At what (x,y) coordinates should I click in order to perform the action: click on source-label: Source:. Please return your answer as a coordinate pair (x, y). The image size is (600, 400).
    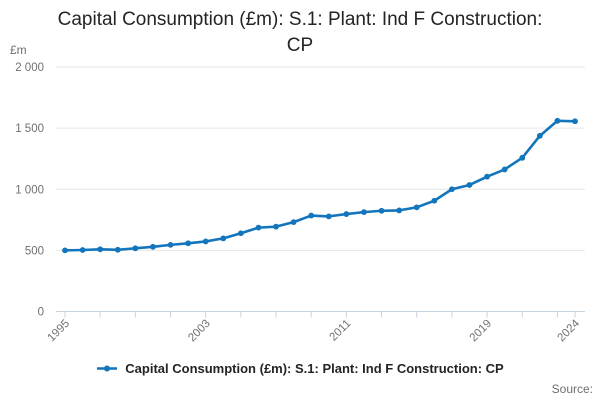
    Looking at the image, I should click on (572, 389).